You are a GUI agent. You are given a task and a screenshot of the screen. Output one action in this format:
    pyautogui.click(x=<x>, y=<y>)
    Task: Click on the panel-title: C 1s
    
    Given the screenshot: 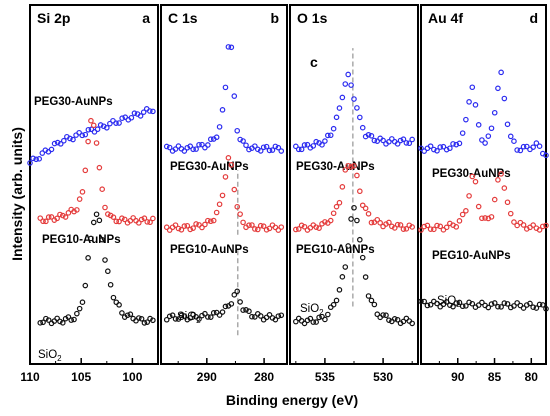 What is the action you would take?
    pyautogui.click(x=183, y=18)
    